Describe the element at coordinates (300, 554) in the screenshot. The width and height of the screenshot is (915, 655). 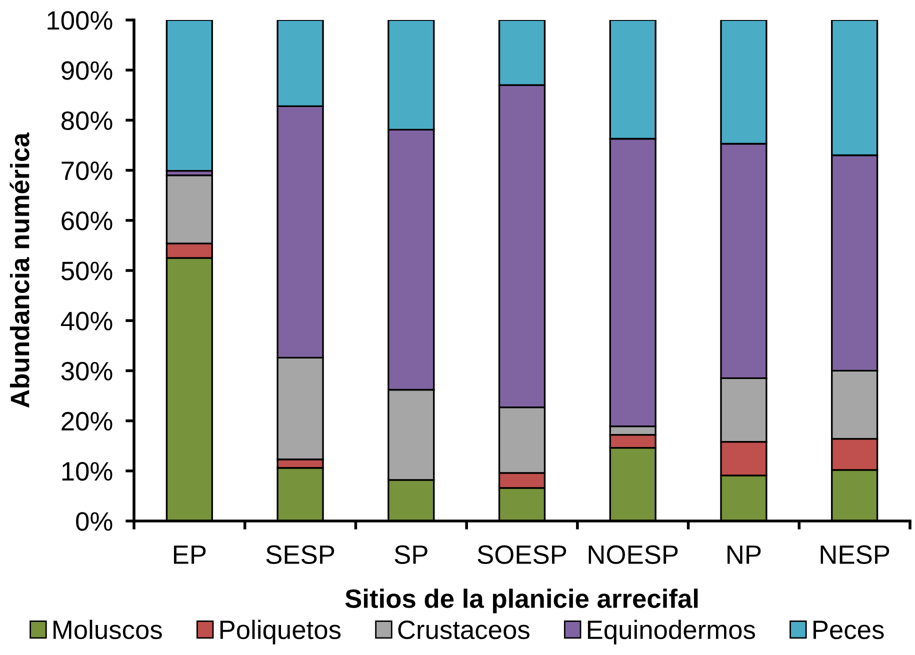
I see `x-tick-label: SESP` at that location.